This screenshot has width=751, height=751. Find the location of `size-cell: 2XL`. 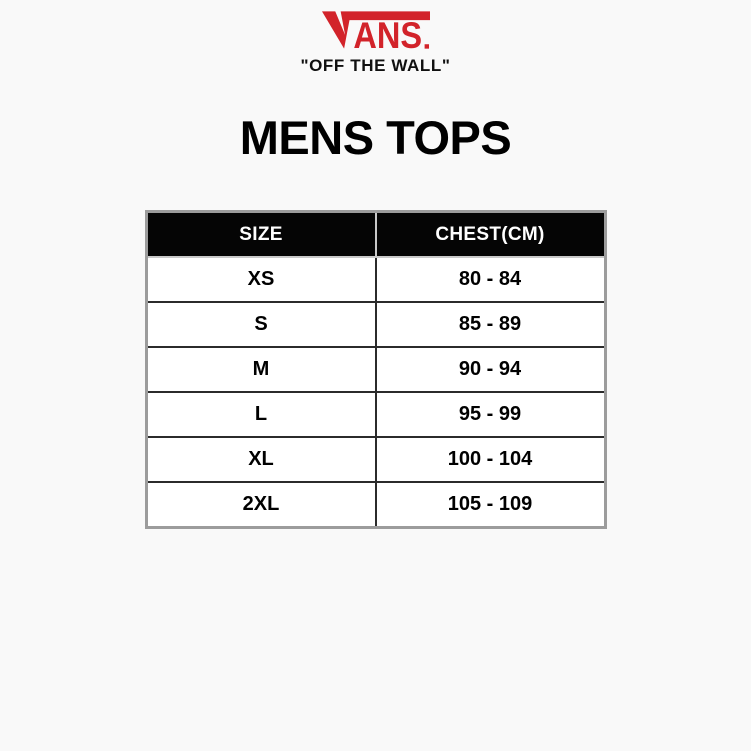

size-cell: 2XL is located at coordinates (261, 505).